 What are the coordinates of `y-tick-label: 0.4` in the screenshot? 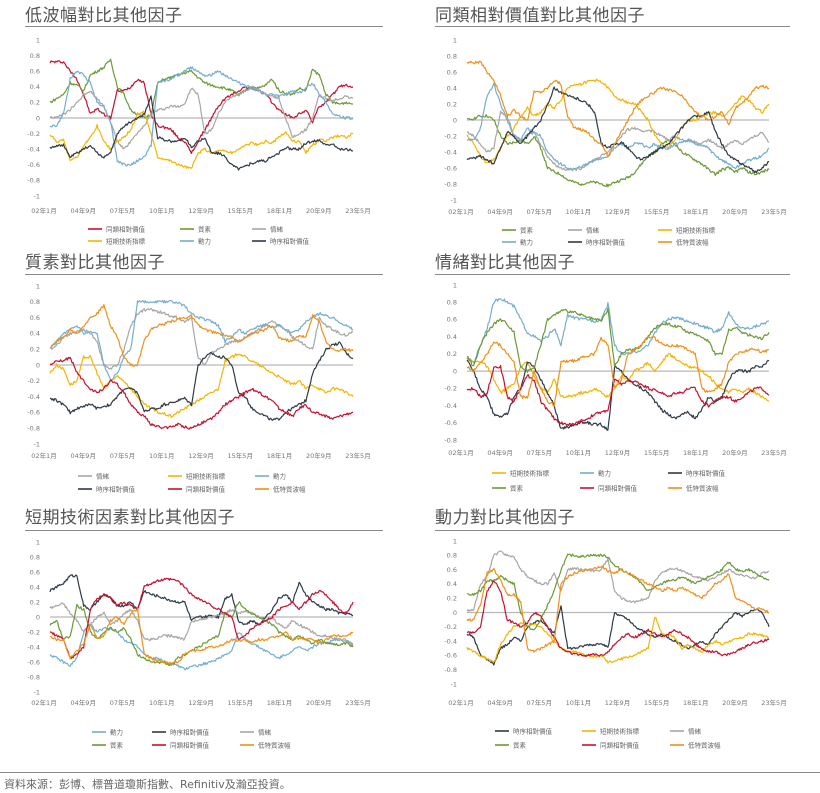 It's located at (452, 337).